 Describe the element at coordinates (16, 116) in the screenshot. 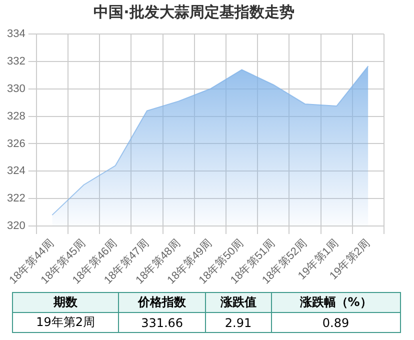

I see `y-tick-label: 328` at that location.